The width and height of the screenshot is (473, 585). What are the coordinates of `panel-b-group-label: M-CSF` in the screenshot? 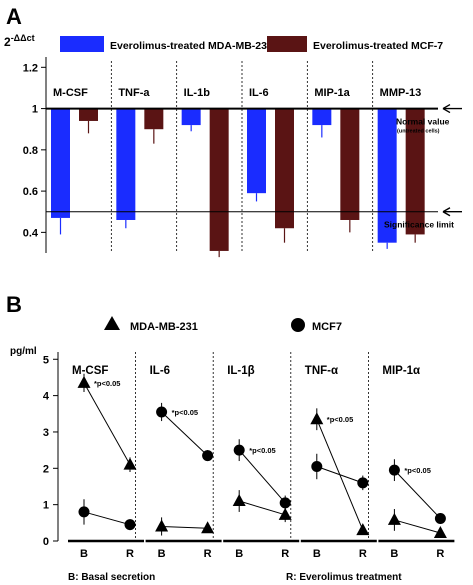 It's located at (90, 371).